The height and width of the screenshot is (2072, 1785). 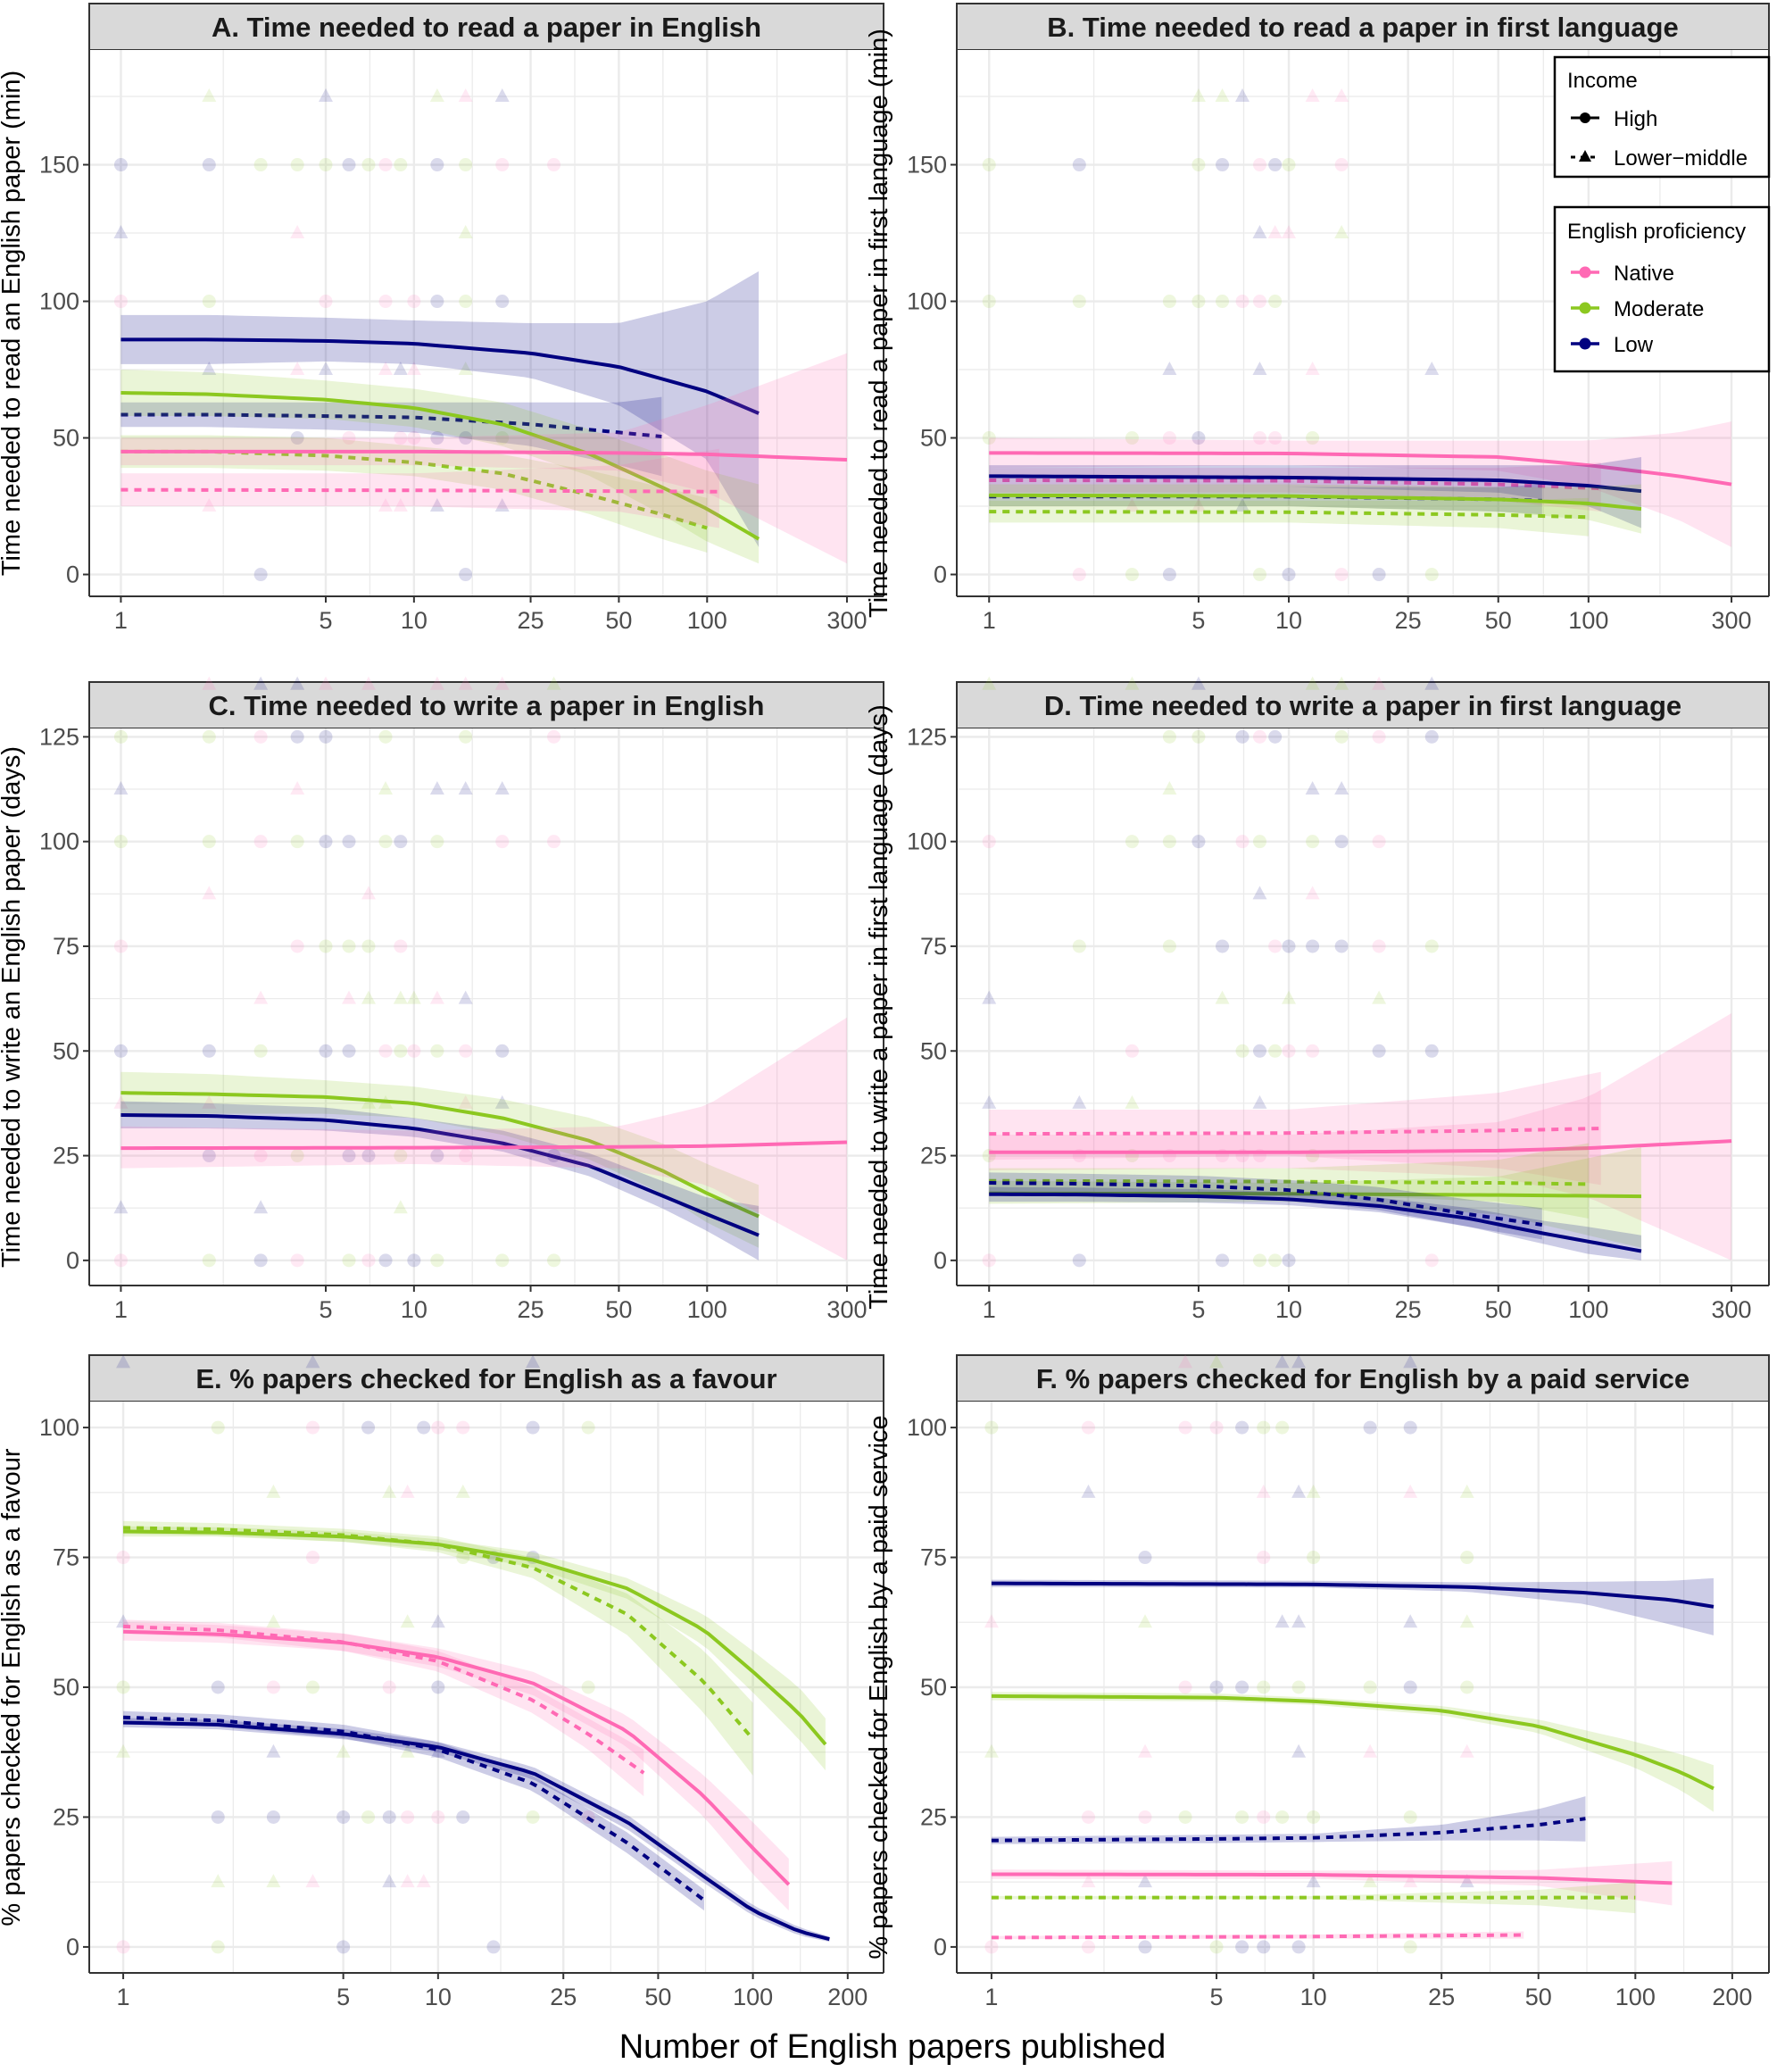 What do you see at coordinates (1662, 289) in the screenshot?
I see `legend-proficiency: English proficiency Native Moderate Low` at bounding box center [1662, 289].